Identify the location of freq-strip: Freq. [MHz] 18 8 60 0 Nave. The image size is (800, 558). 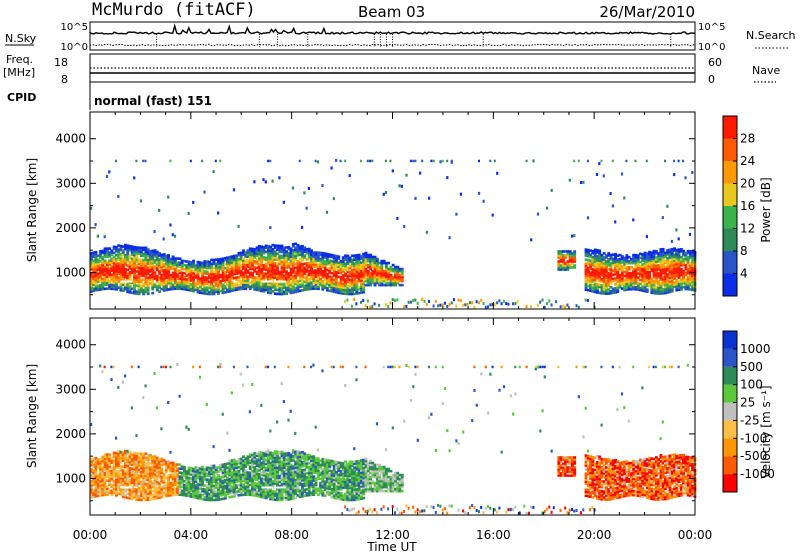
(391, 69).